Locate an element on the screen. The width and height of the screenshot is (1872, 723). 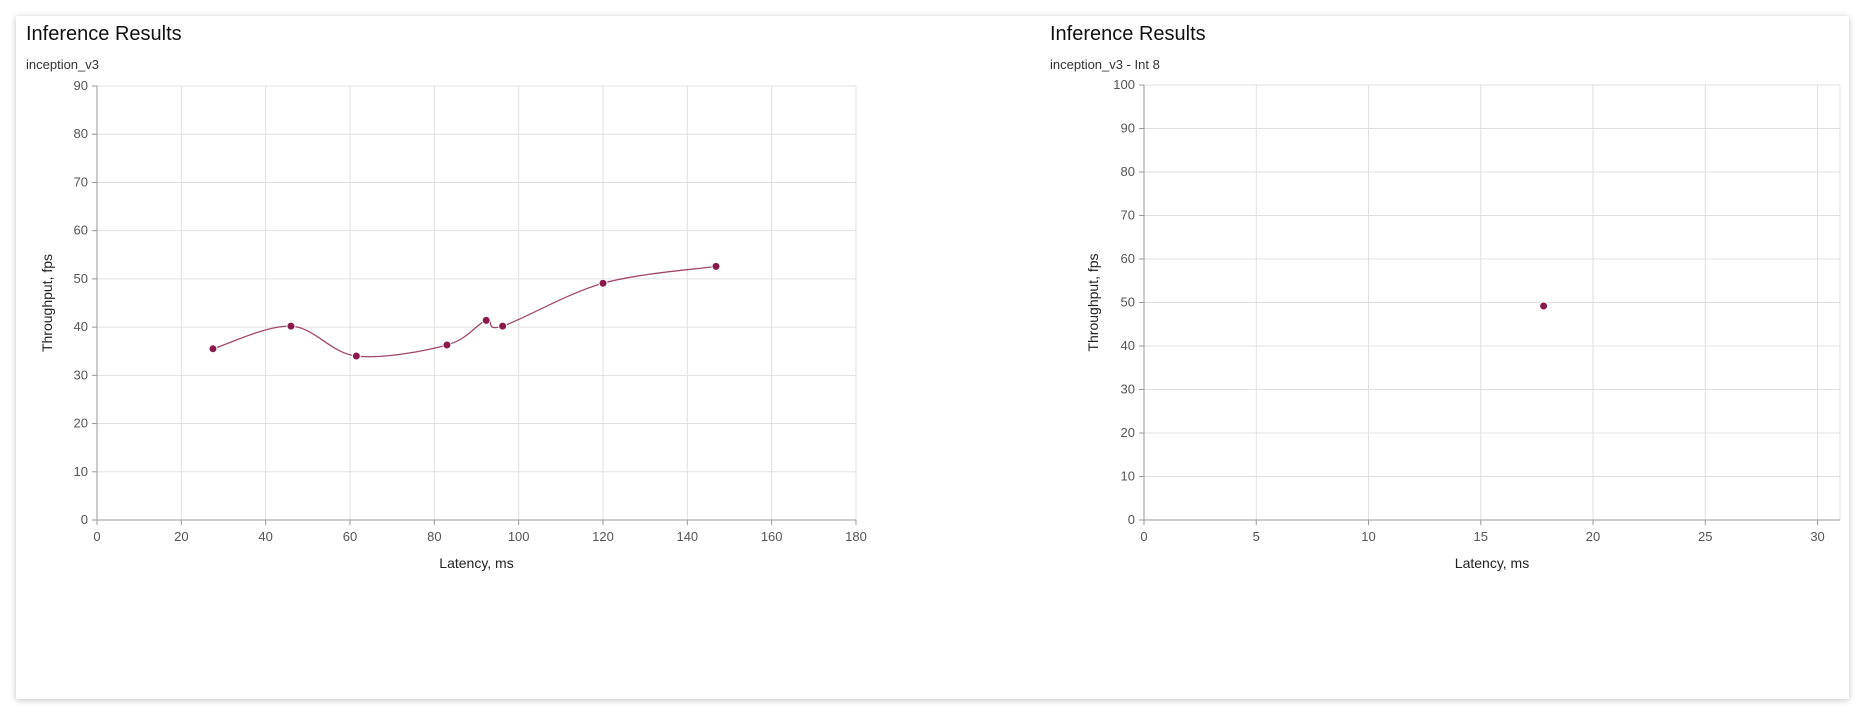
x-tick-label: 100 is located at coordinates (519, 536).